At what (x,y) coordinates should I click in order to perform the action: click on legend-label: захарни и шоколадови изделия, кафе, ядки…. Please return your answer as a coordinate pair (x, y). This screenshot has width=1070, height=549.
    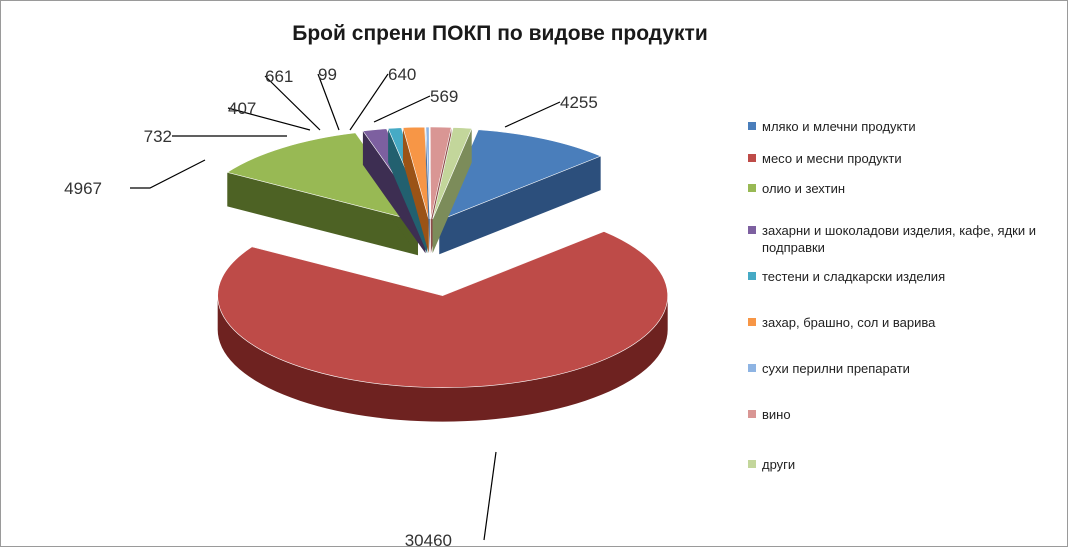
    Looking at the image, I should click on (899, 239).